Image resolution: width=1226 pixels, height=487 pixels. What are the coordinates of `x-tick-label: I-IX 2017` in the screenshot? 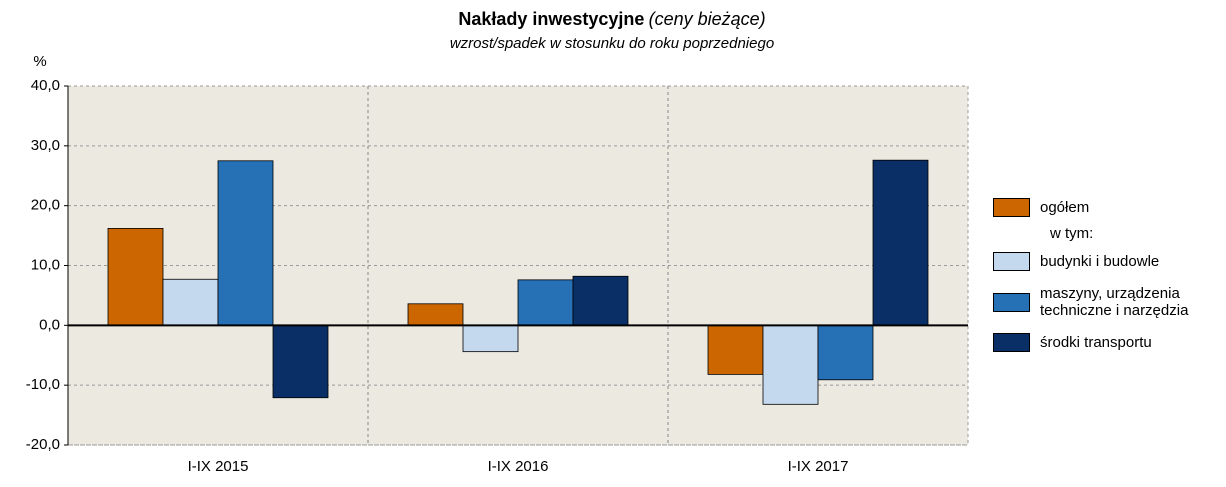 It's located at (818, 466).